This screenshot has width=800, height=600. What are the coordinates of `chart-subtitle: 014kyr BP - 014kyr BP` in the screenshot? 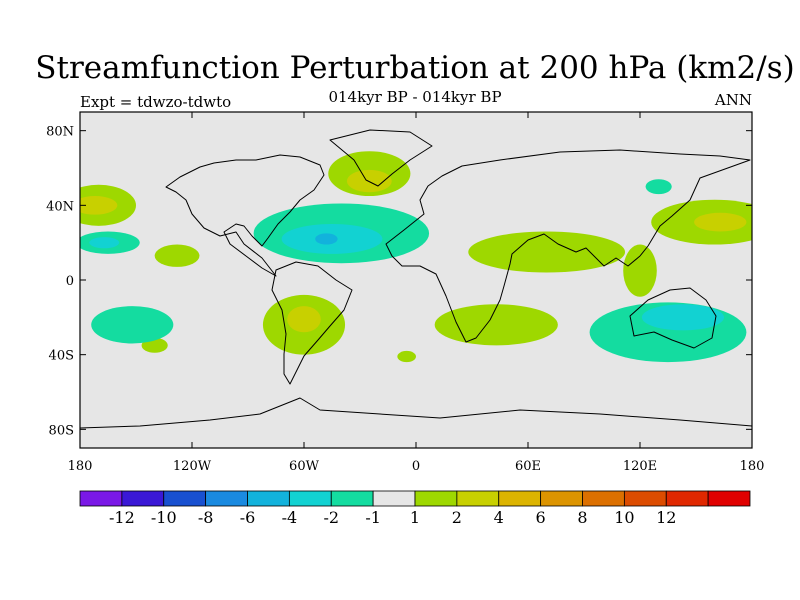 It's located at (415, 97).